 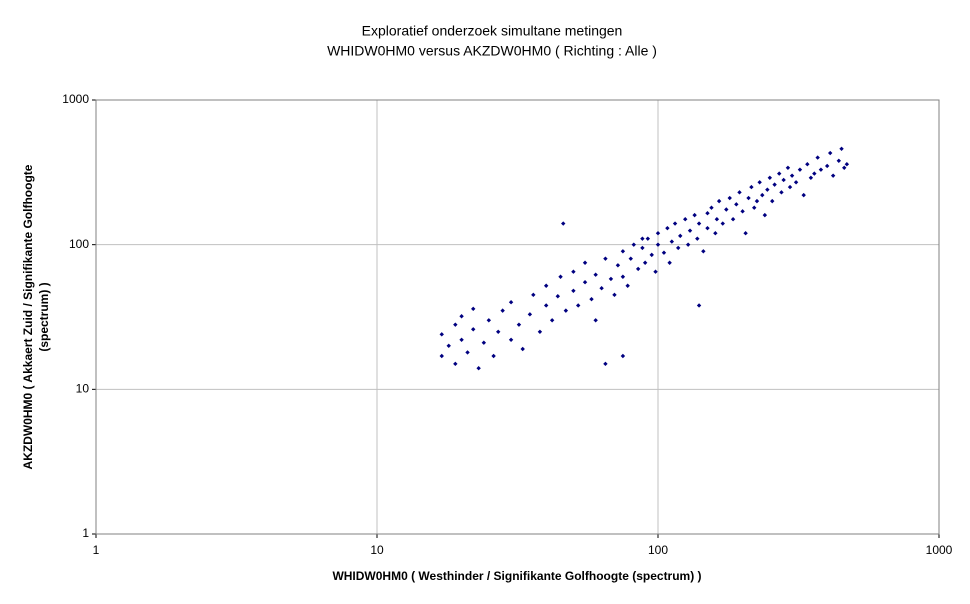 What do you see at coordinates (75, 99) in the screenshot?
I see `y-tick-label: 1000` at bounding box center [75, 99].